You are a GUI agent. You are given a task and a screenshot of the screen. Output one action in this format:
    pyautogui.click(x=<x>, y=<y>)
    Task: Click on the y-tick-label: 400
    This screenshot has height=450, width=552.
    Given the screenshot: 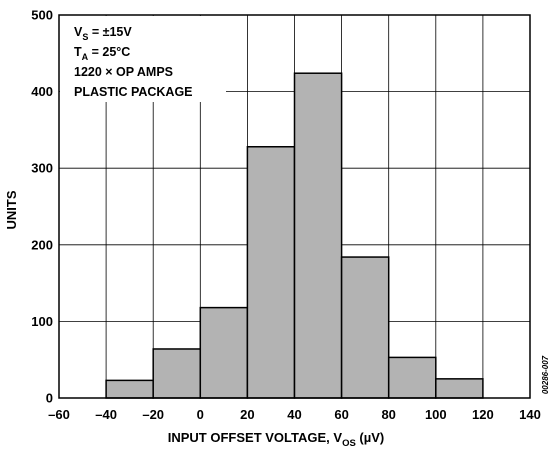 What is the action you would take?
    pyautogui.click(x=42, y=91)
    